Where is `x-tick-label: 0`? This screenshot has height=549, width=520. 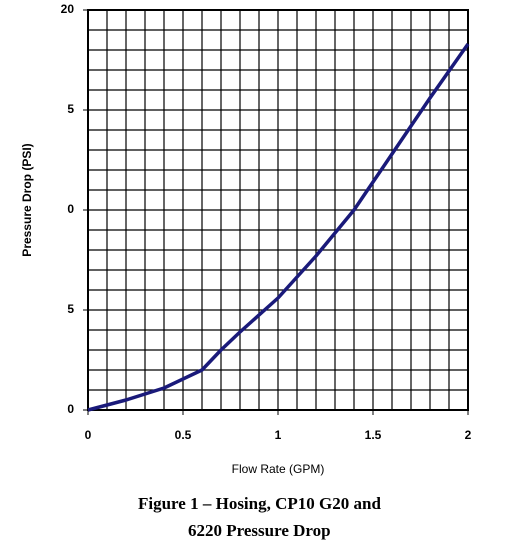
x-tick-label: 0 is located at coordinates (88, 435).